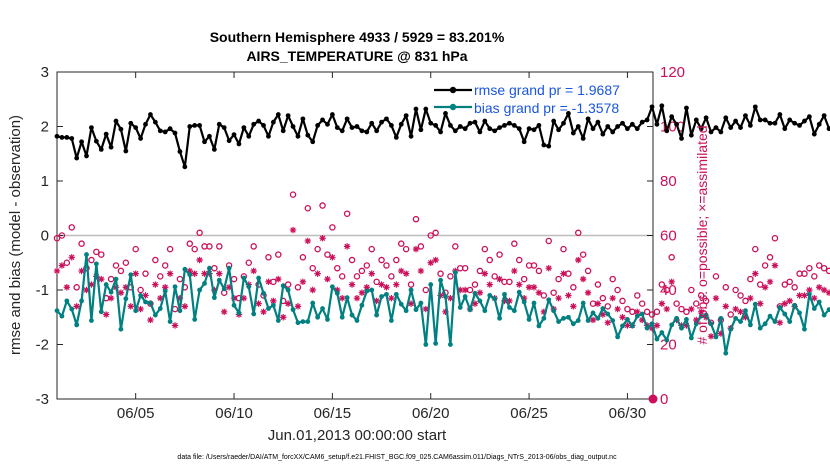 This screenshot has height=470, width=830. I want to click on y-right-tick-label: 20, so click(668, 345).